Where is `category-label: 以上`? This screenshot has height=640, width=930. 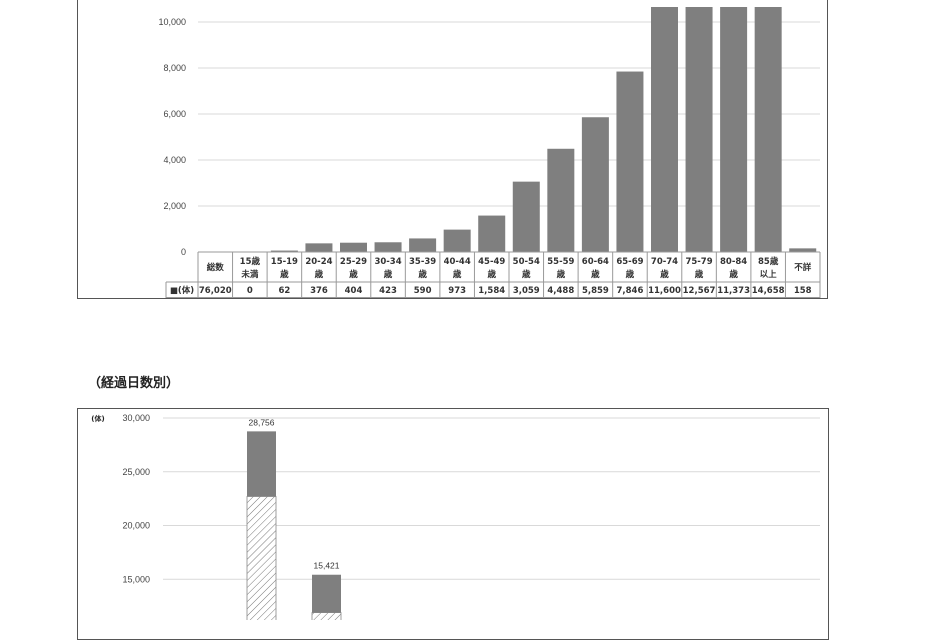
category-label: 以上 is located at coordinates (769, 274).